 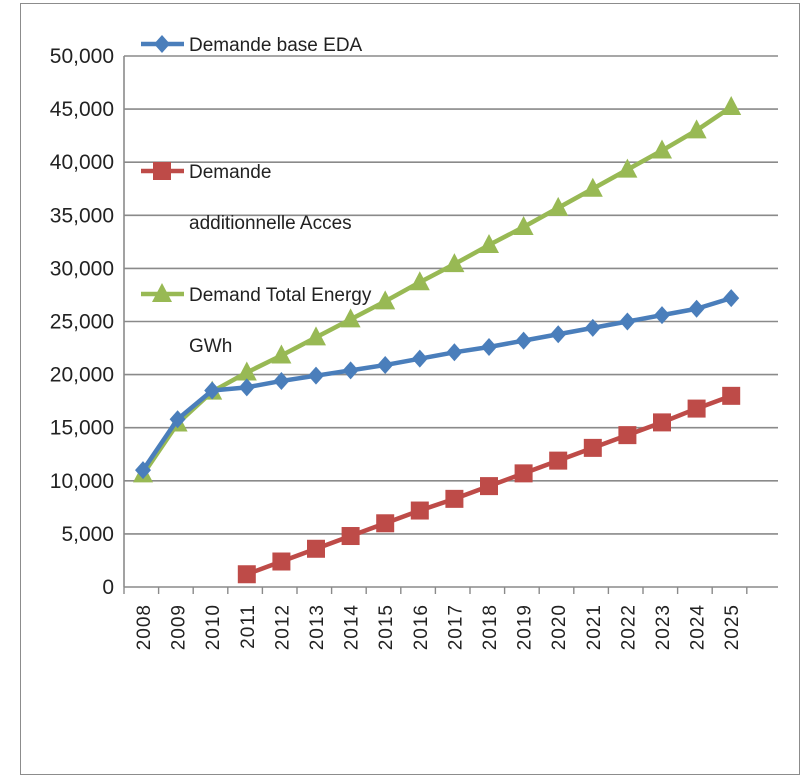 I want to click on legend-label: GWh, so click(x=210, y=346).